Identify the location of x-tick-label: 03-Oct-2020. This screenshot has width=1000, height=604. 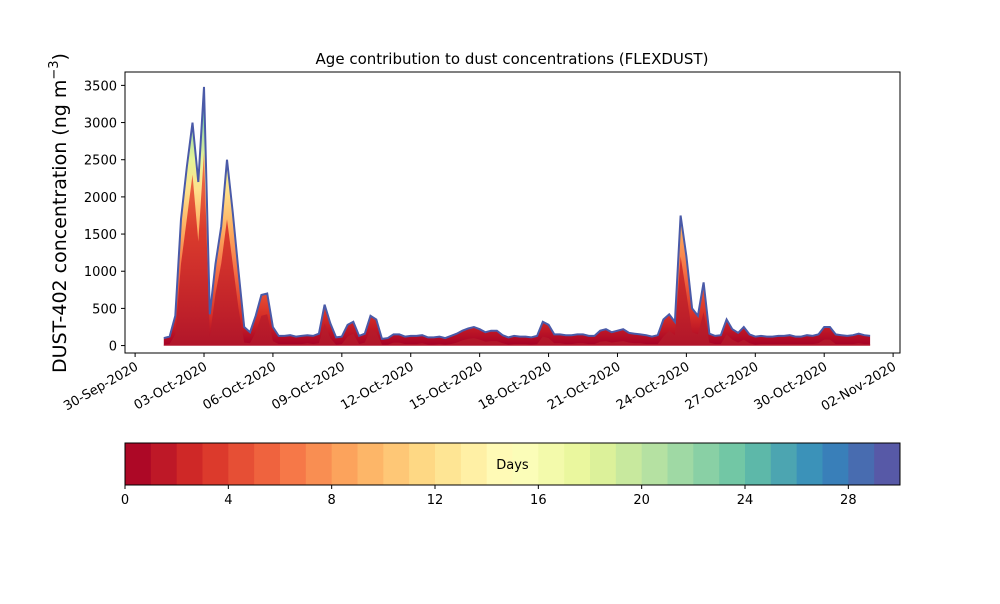
(171, 386).